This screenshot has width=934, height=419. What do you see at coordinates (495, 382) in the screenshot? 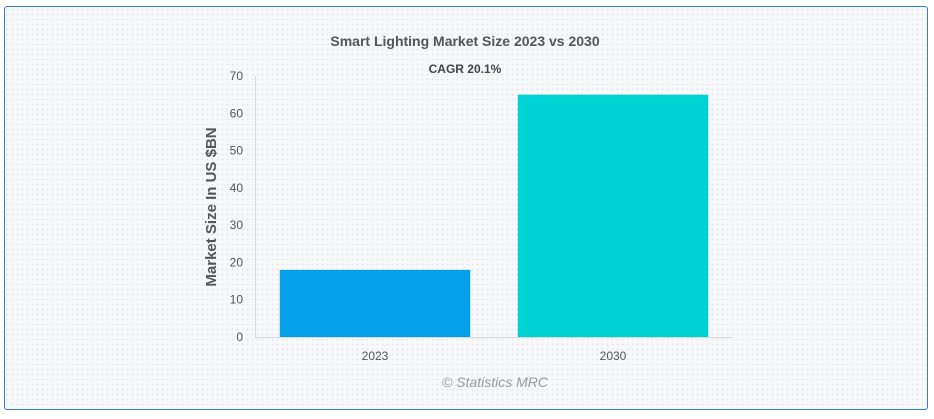
I see `credit-text: © Statistics MRC` at bounding box center [495, 382].